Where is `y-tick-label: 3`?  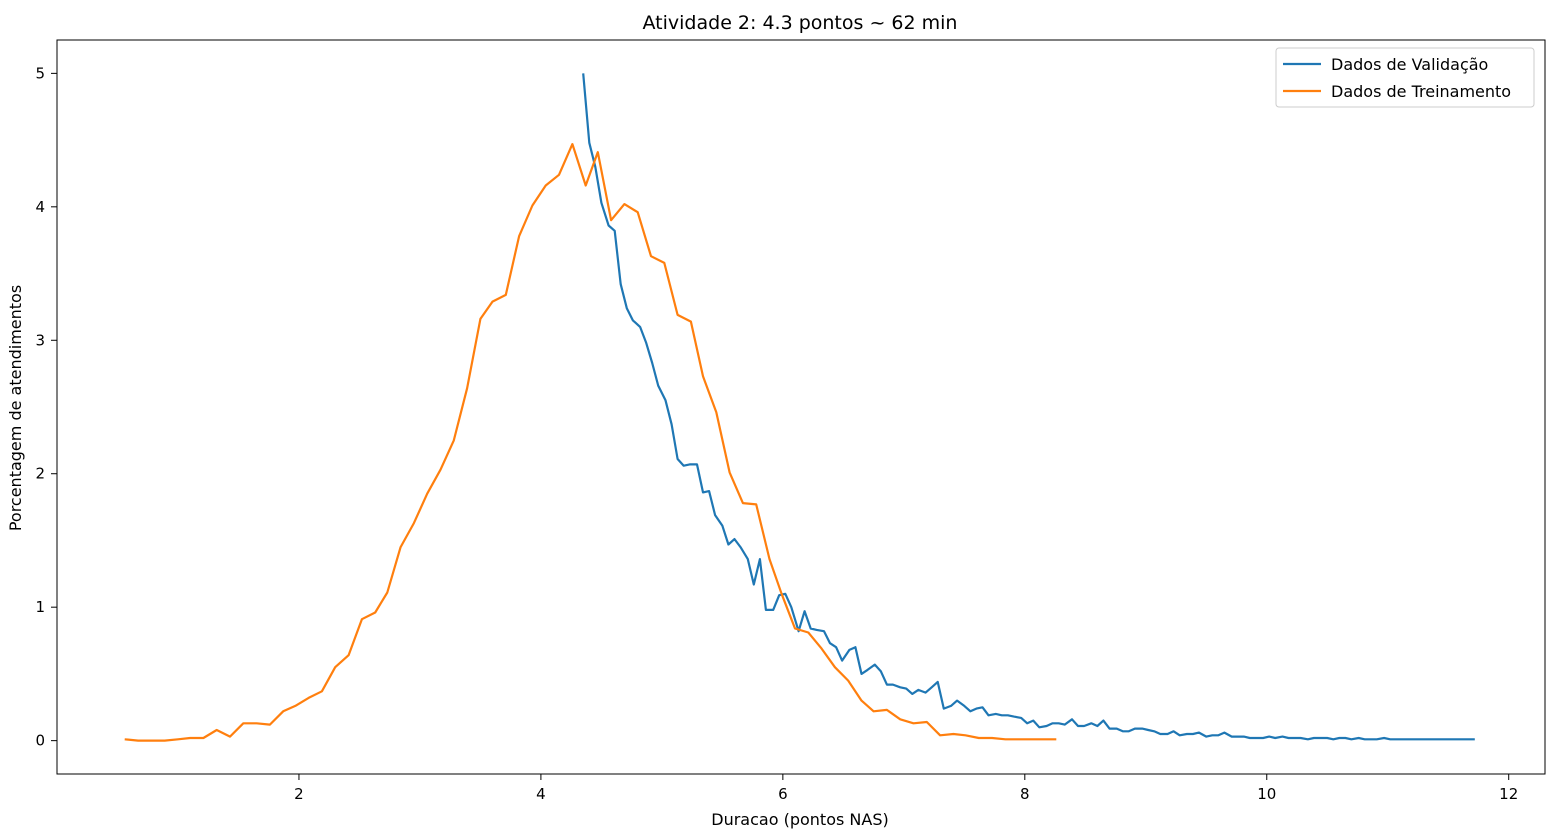
y-tick-label: 3 is located at coordinates (40, 340).